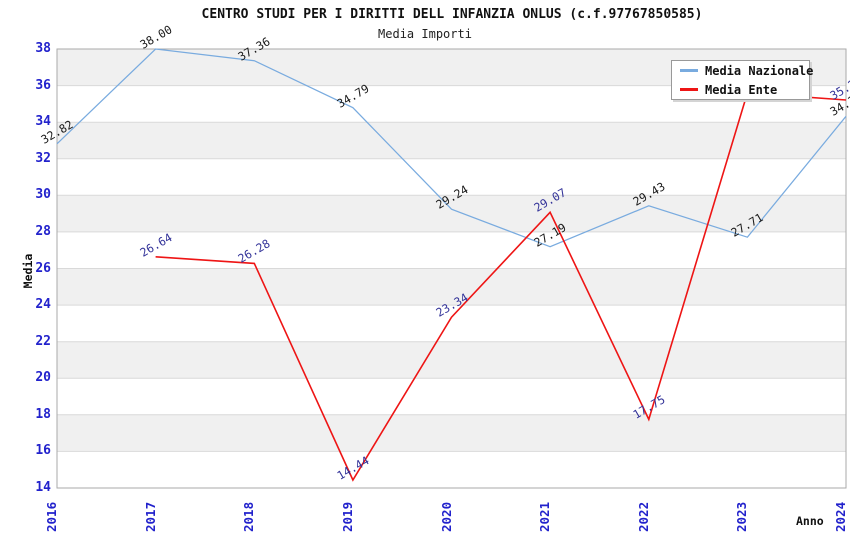 The width and height of the screenshot is (850, 550). What do you see at coordinates (43, 158) in the screenshot?
I see `y-tick-label: 32` at bounding box center [43, 158].